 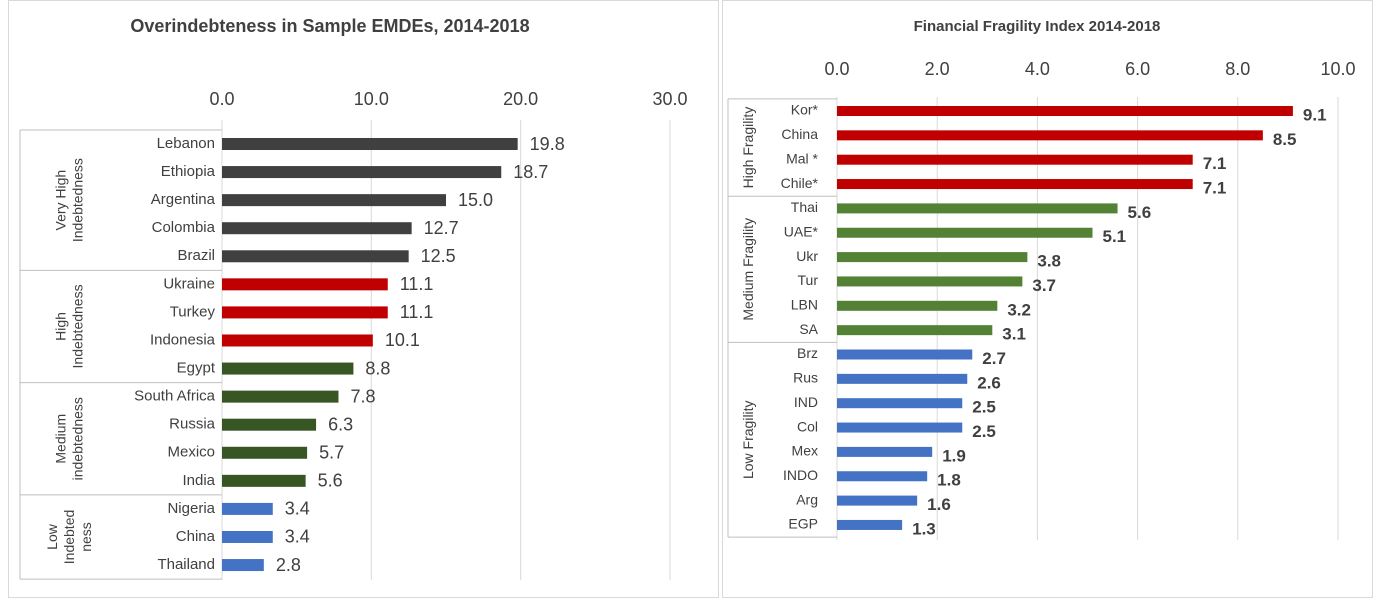 I want to click on group-label: LowIndebtedness, so click(x=69, y=537).